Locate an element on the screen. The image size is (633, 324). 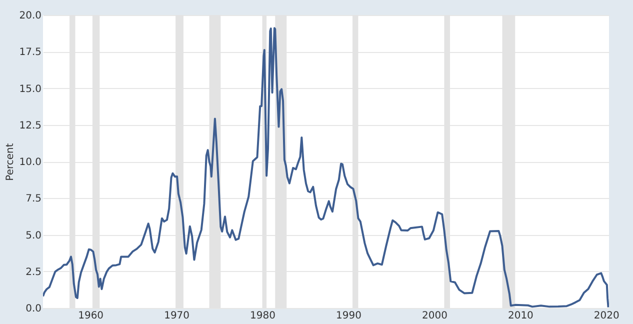
x-tick-label: 1960 is located at coordinates (91, 316).